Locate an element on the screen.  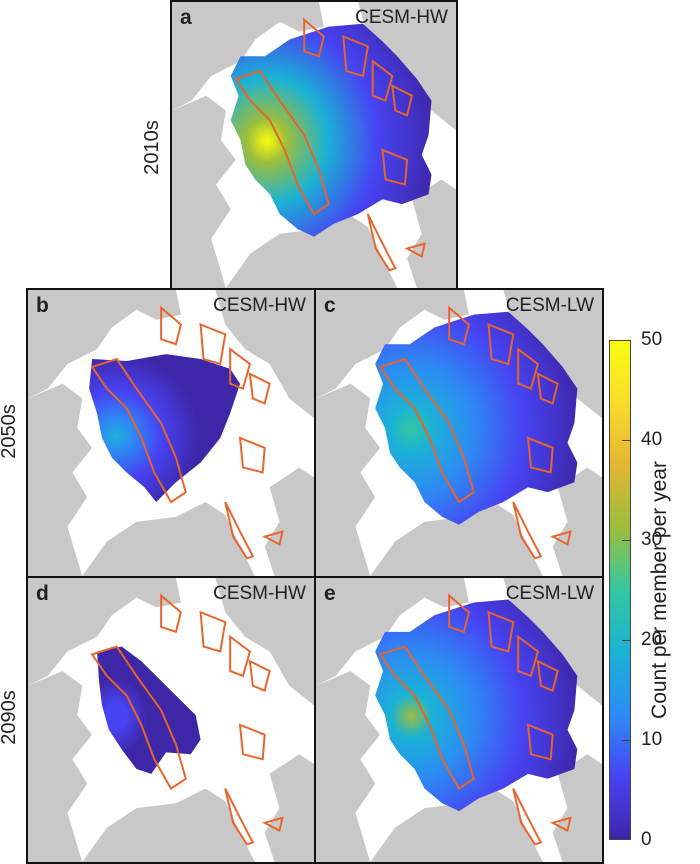
colorbar-tick-label: 20 is located at coordinates (652, 639).